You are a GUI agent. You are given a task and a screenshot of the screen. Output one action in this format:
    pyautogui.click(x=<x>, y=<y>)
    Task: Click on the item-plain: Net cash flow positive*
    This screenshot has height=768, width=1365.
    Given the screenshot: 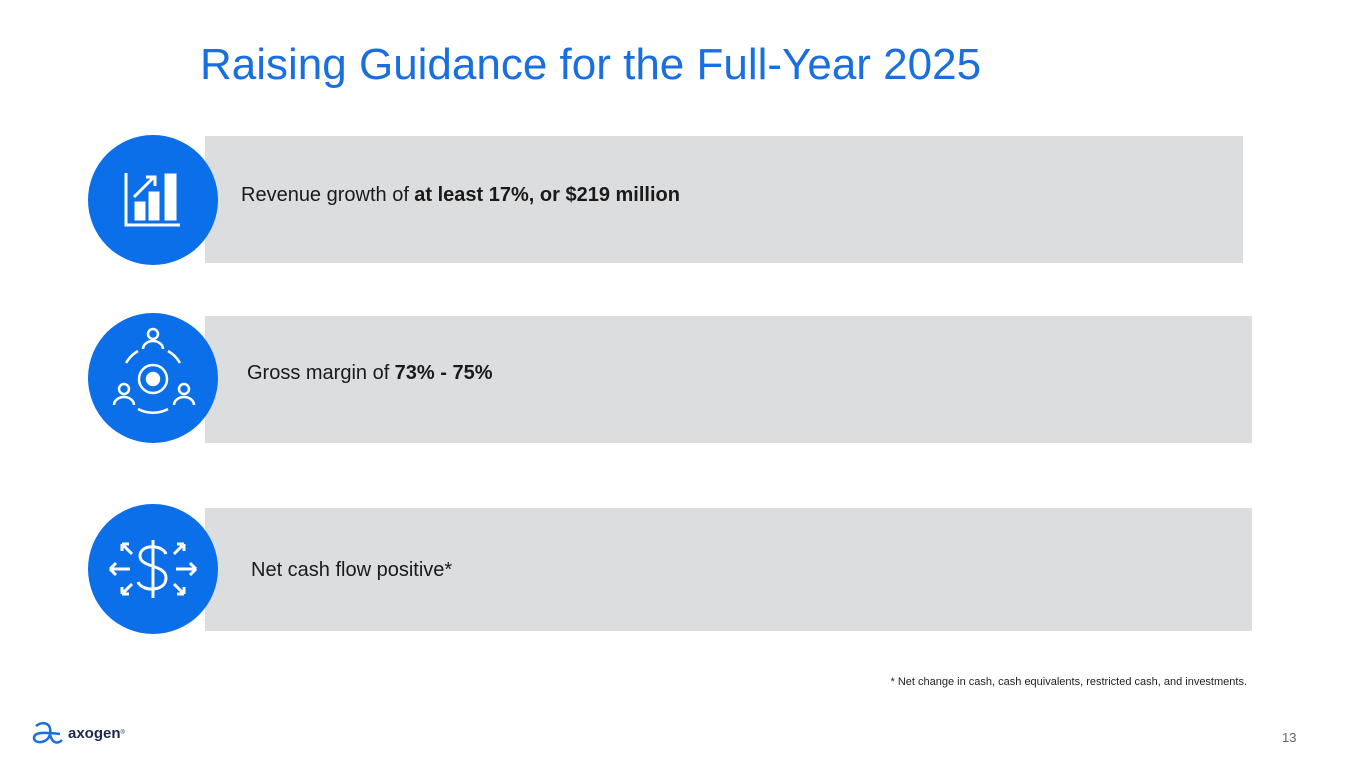 What is the action you would take?
    pyautogui.click(x=352, y=570)
    